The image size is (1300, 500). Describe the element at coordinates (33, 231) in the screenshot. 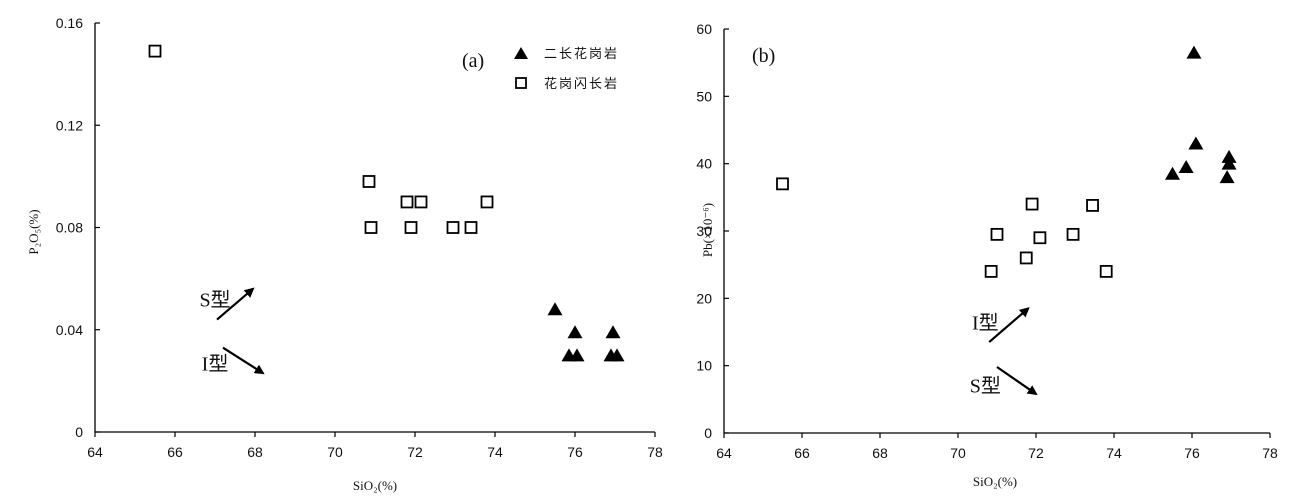

I see `y-axis-label-a: P₂O₅(%)` at that location.